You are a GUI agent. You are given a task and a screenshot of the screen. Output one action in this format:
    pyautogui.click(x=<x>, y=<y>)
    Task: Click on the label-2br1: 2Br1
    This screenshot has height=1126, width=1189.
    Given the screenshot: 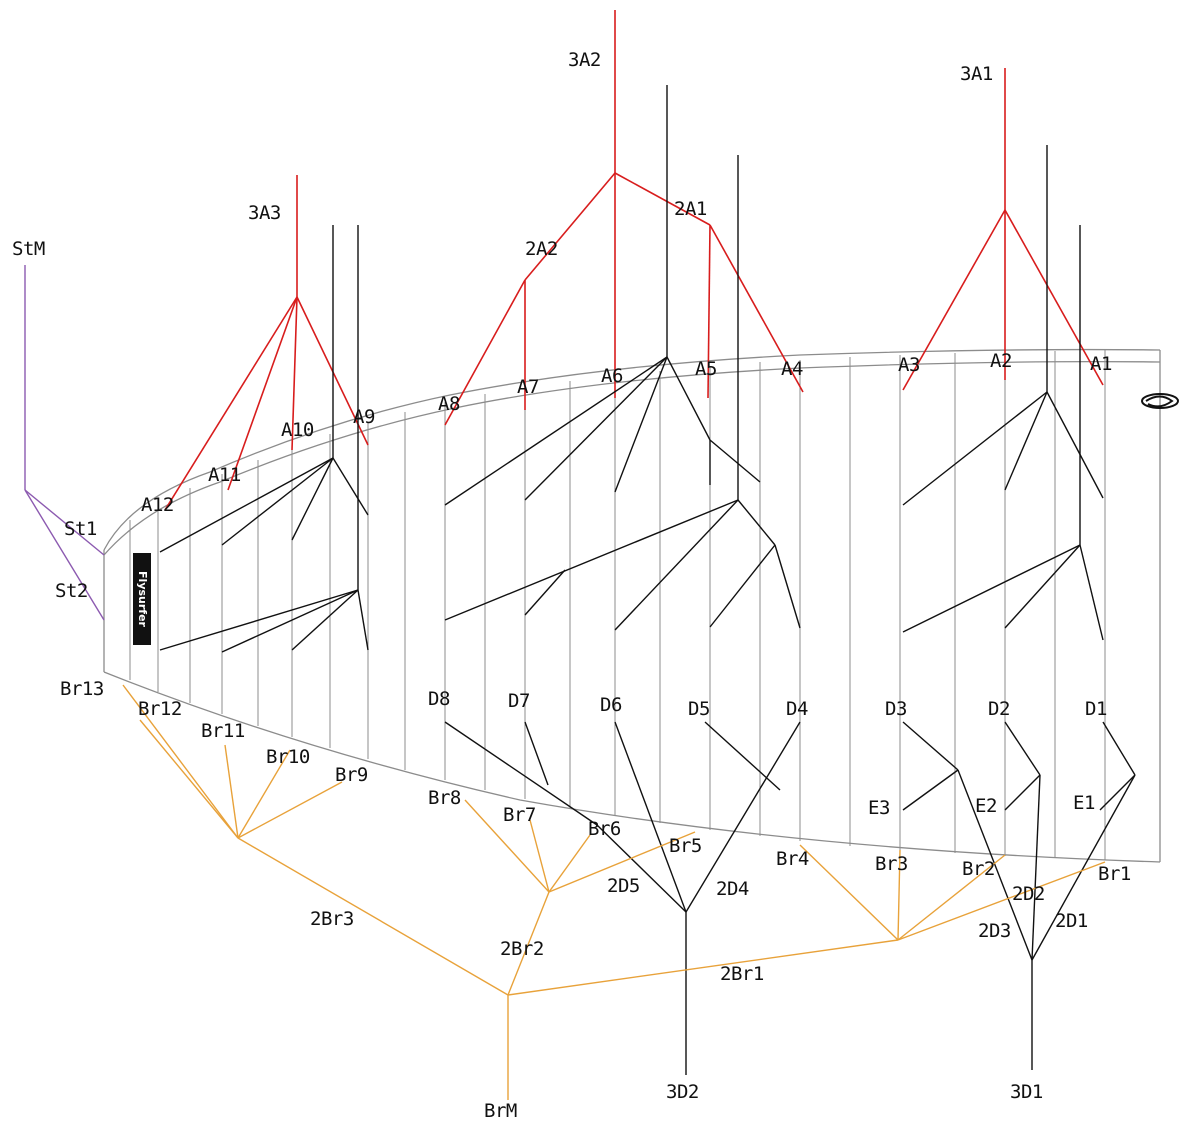 What is the action you would take?
    pyautogui.click(x=742, y=974)
    